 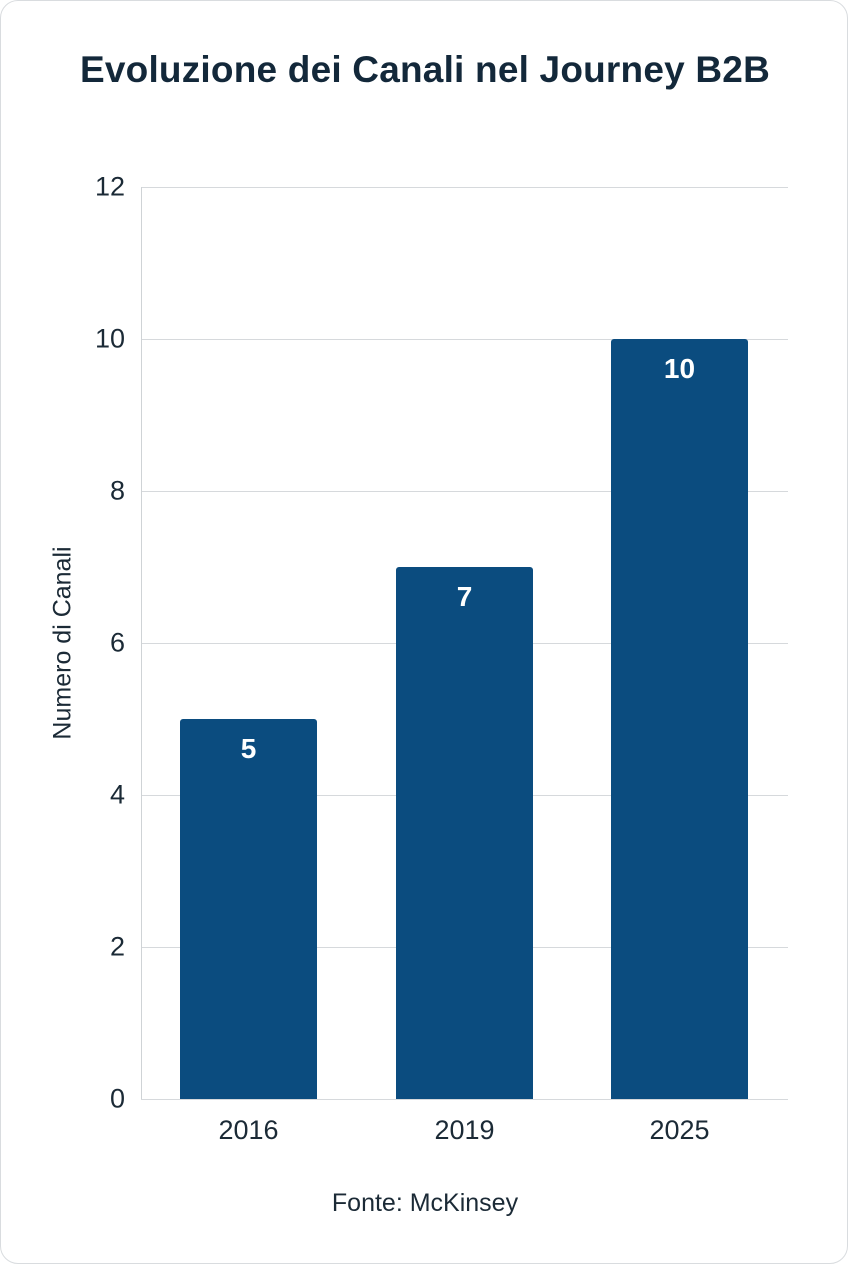 I want to click on bar-value-label: 10, so click(x=679, y=368).